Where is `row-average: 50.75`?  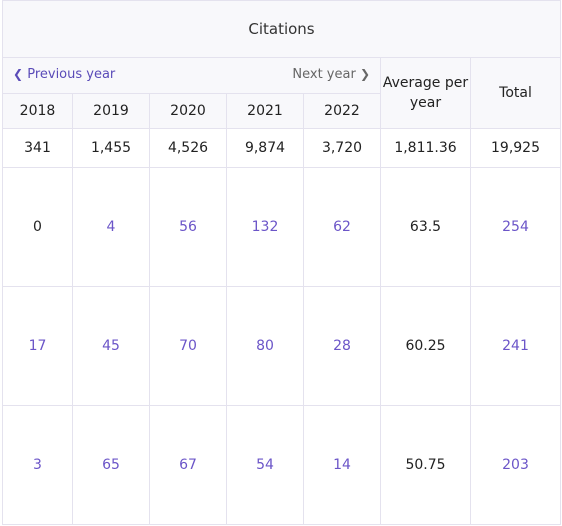
row-average: 50.75 is located at coordinates (425, 465).